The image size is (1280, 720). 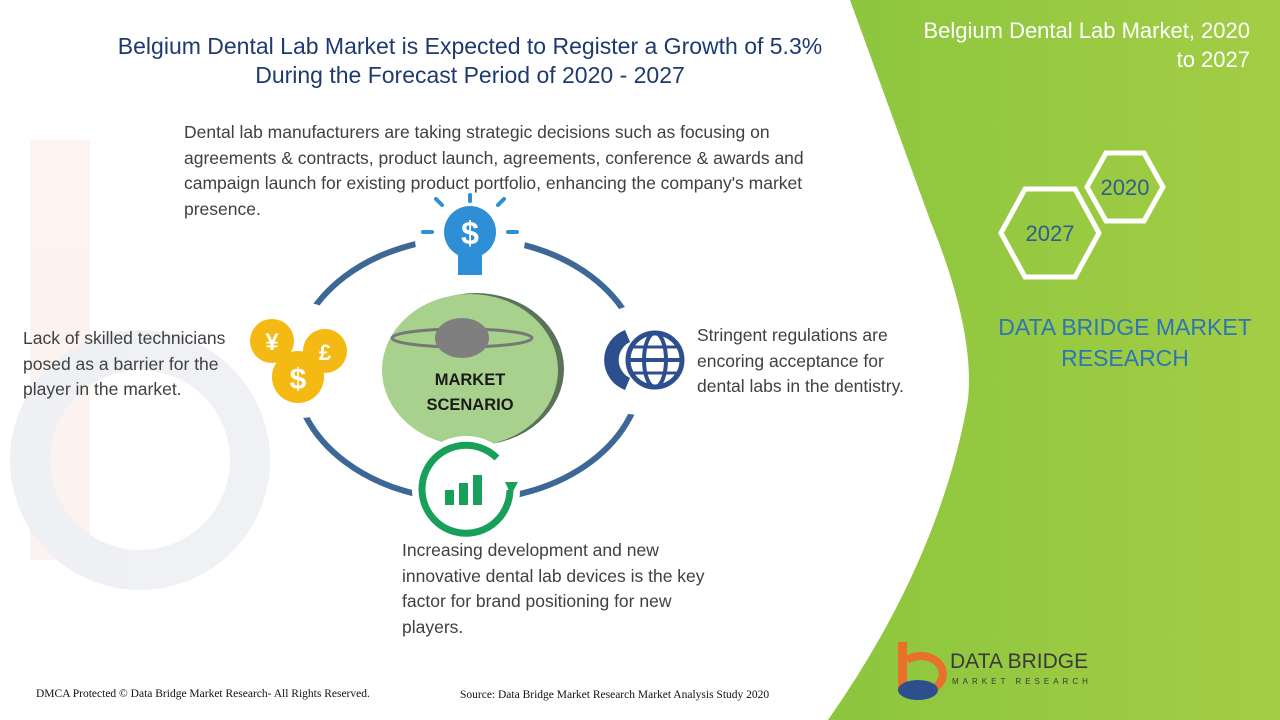 I want to click on logo-mark, so click(x=922, y=671).